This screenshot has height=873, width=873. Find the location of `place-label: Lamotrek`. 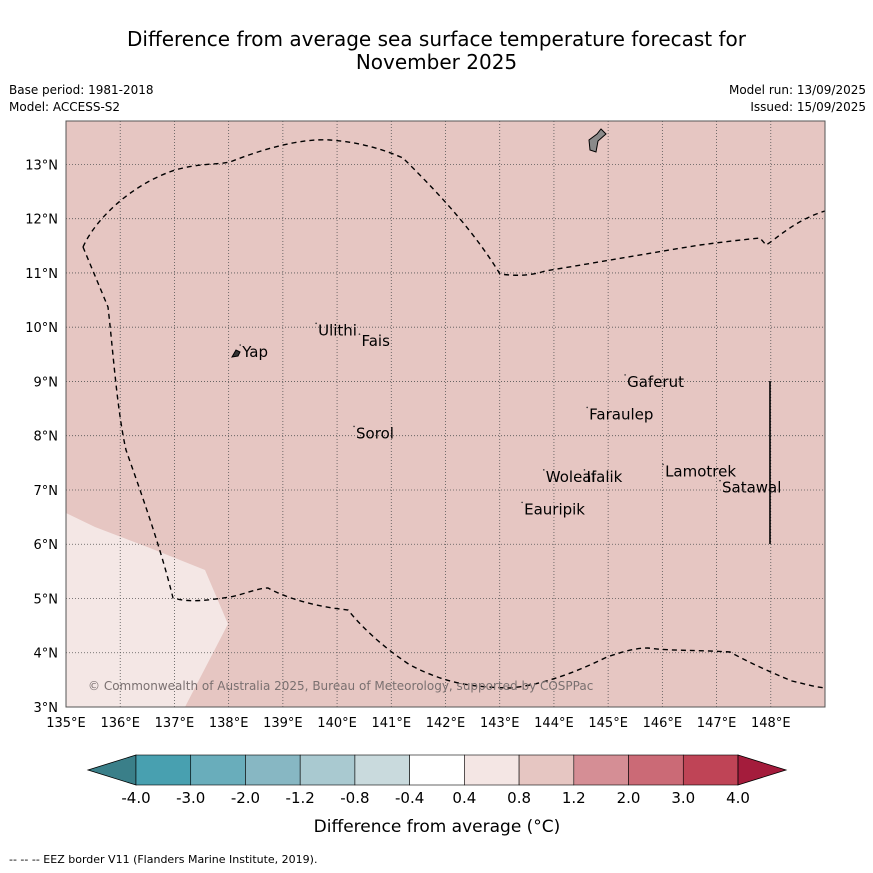

place-label: Lamotrek is located at coordinates (700, 471).